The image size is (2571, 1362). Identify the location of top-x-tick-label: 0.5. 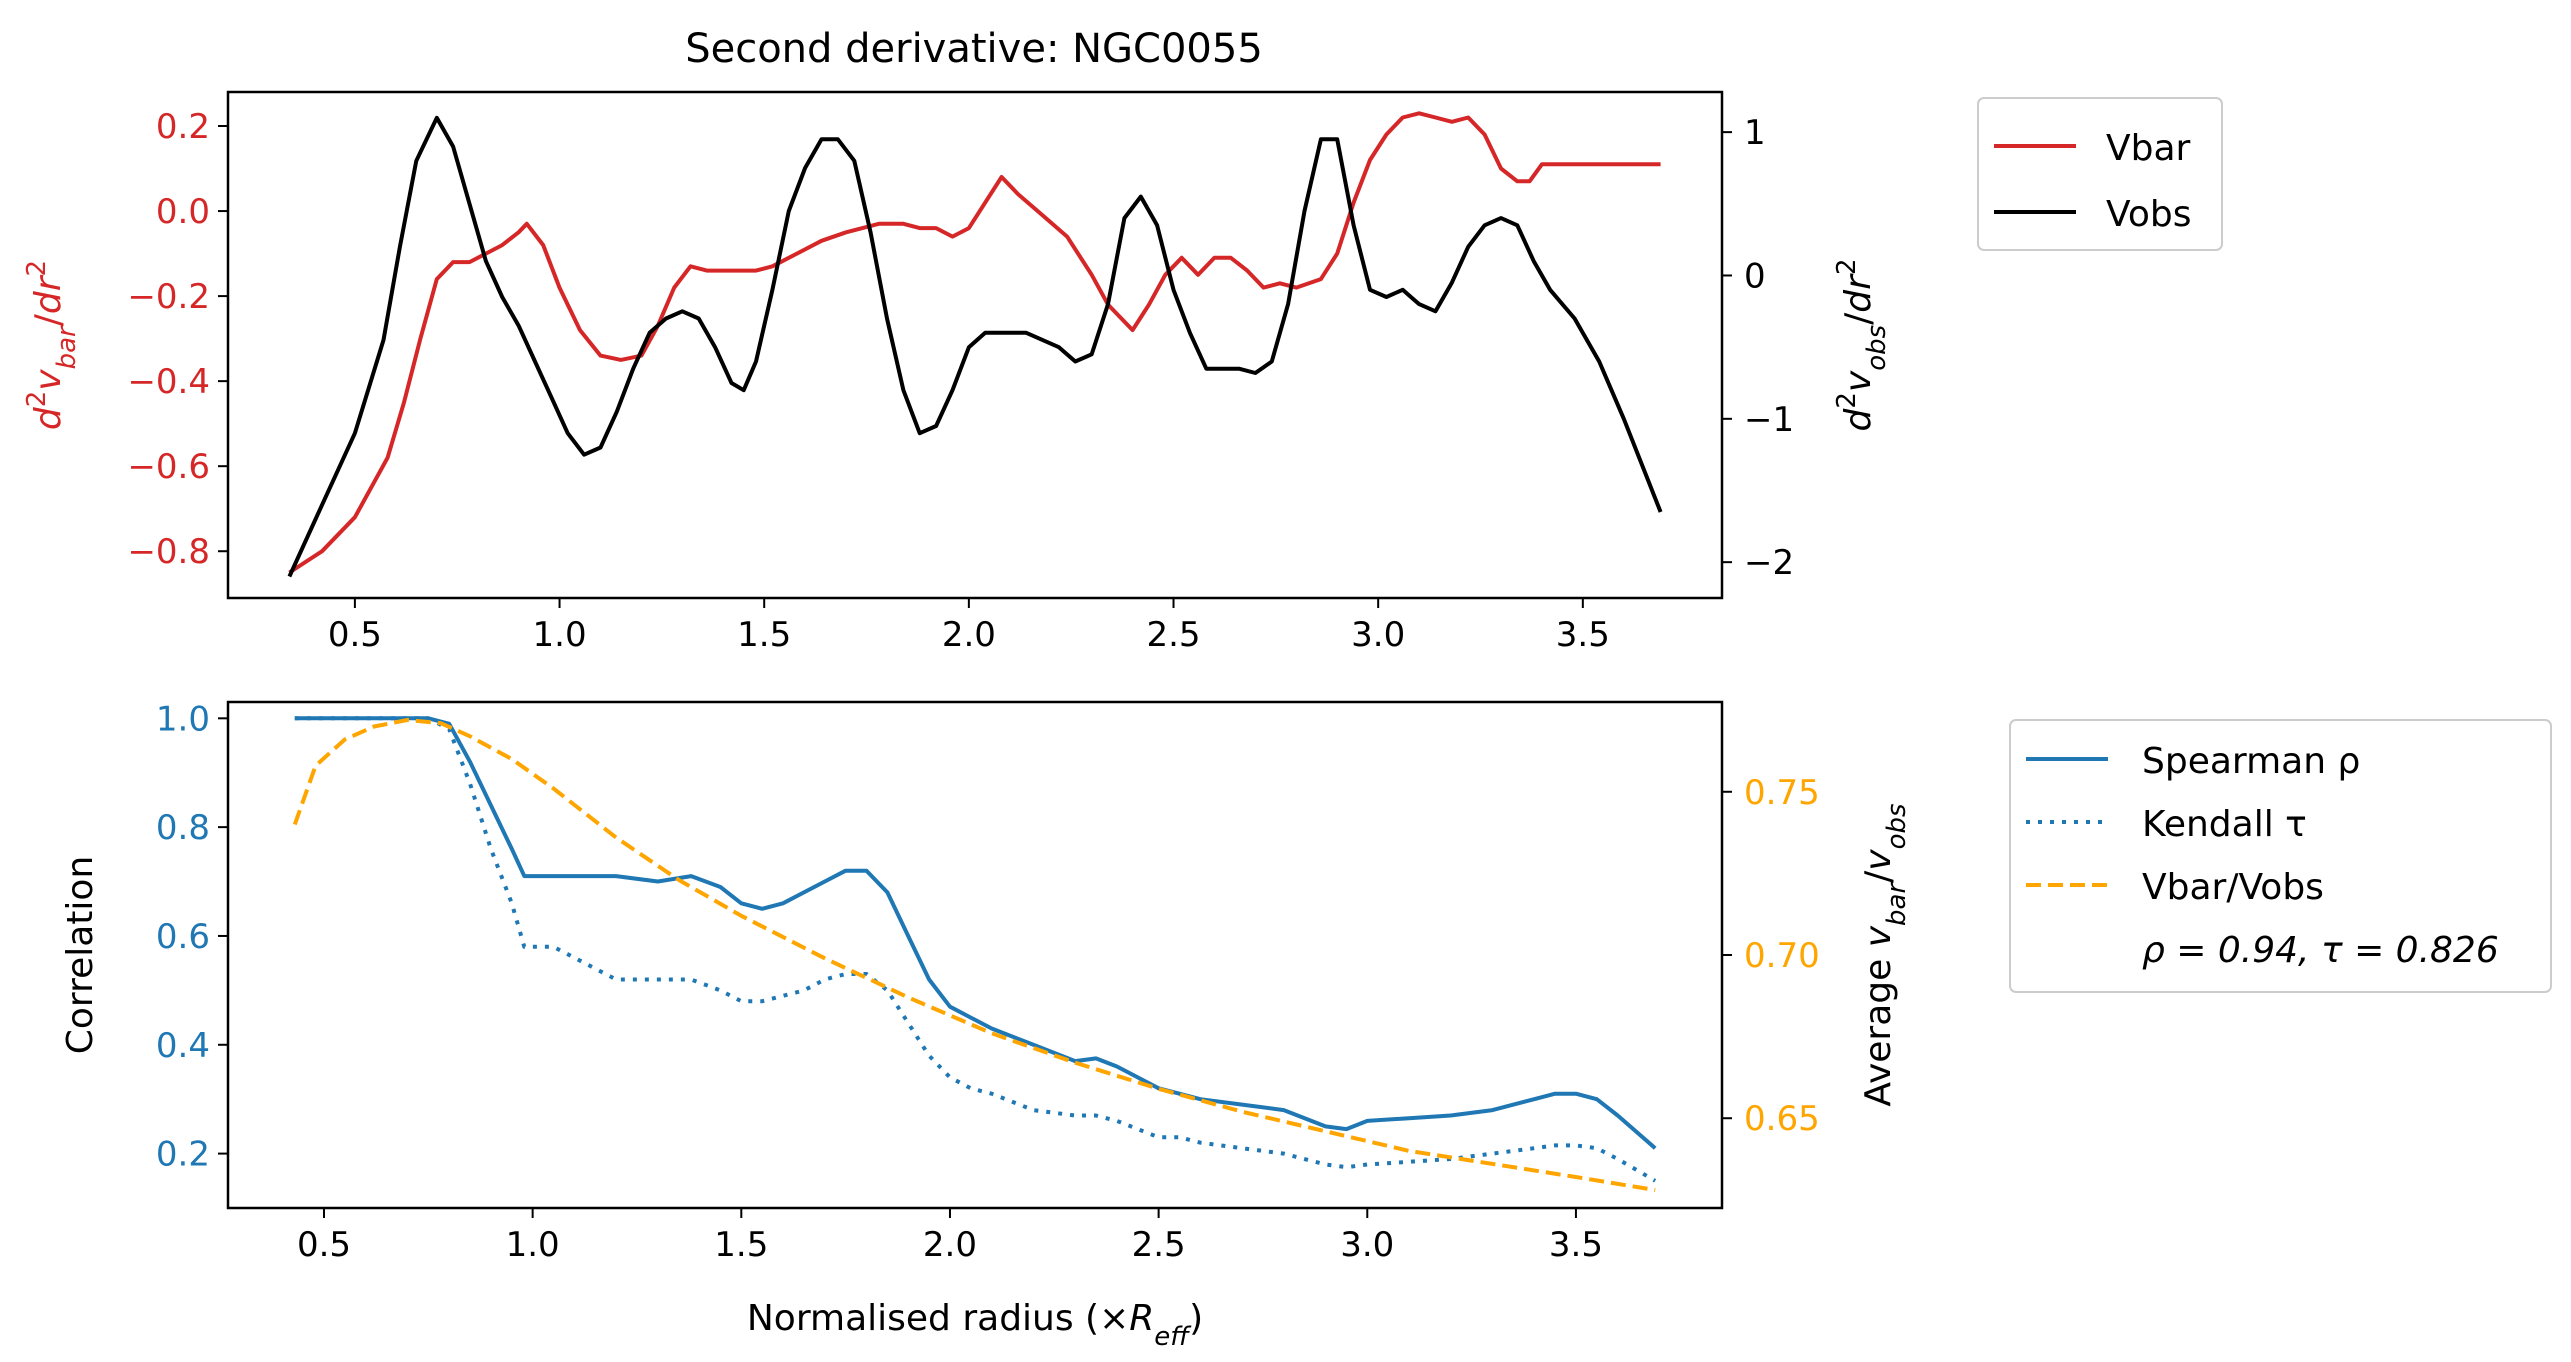
(355, 635).